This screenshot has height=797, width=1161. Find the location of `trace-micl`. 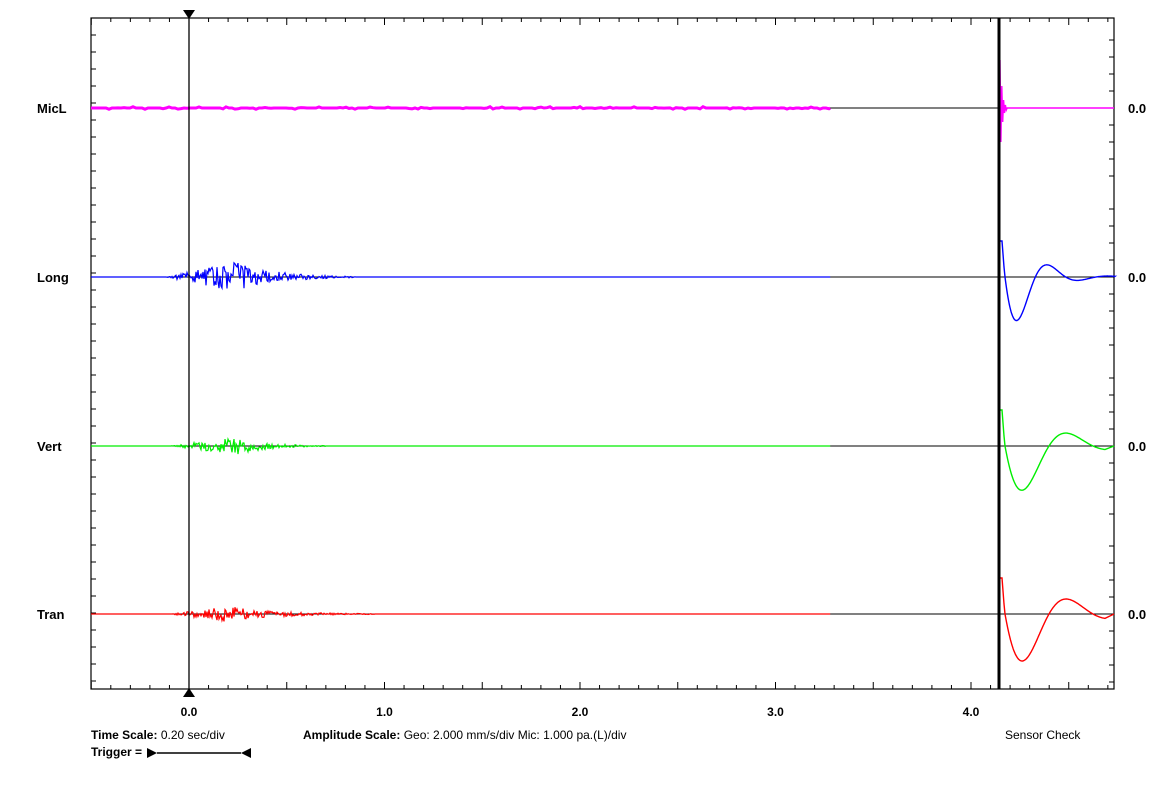

trace-micl is located at coordinates (461, 107).